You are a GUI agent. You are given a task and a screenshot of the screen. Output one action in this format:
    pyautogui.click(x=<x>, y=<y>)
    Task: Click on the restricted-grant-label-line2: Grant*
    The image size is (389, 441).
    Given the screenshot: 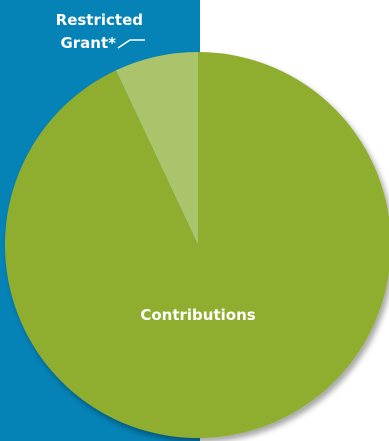 What is the action you would take?
    pyautogui.click(x=88, y=43)
    